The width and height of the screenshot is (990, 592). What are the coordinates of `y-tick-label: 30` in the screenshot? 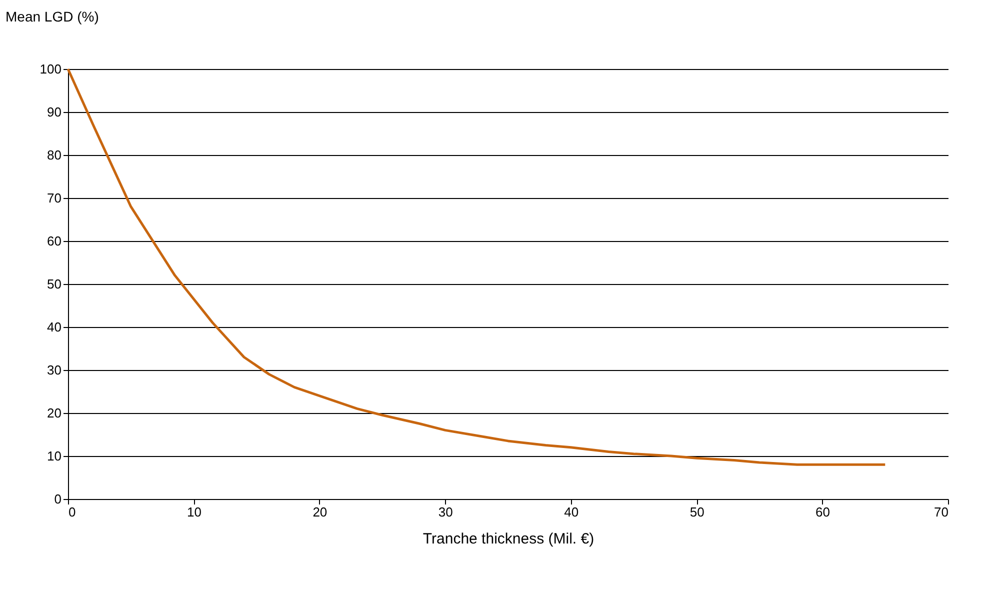 It's located at (54, 370).